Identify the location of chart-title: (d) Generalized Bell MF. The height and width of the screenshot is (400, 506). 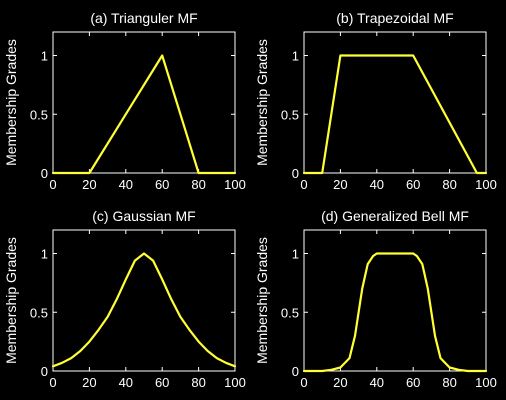
(395, 216).